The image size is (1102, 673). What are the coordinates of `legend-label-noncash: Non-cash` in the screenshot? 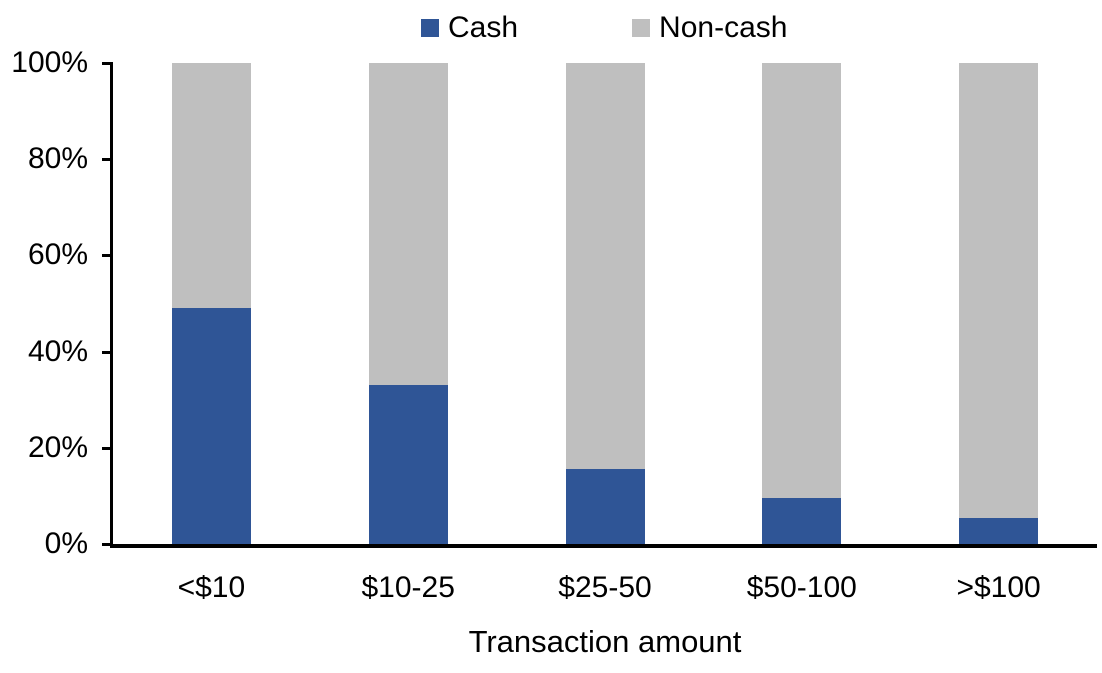 It's located at (723, 27).